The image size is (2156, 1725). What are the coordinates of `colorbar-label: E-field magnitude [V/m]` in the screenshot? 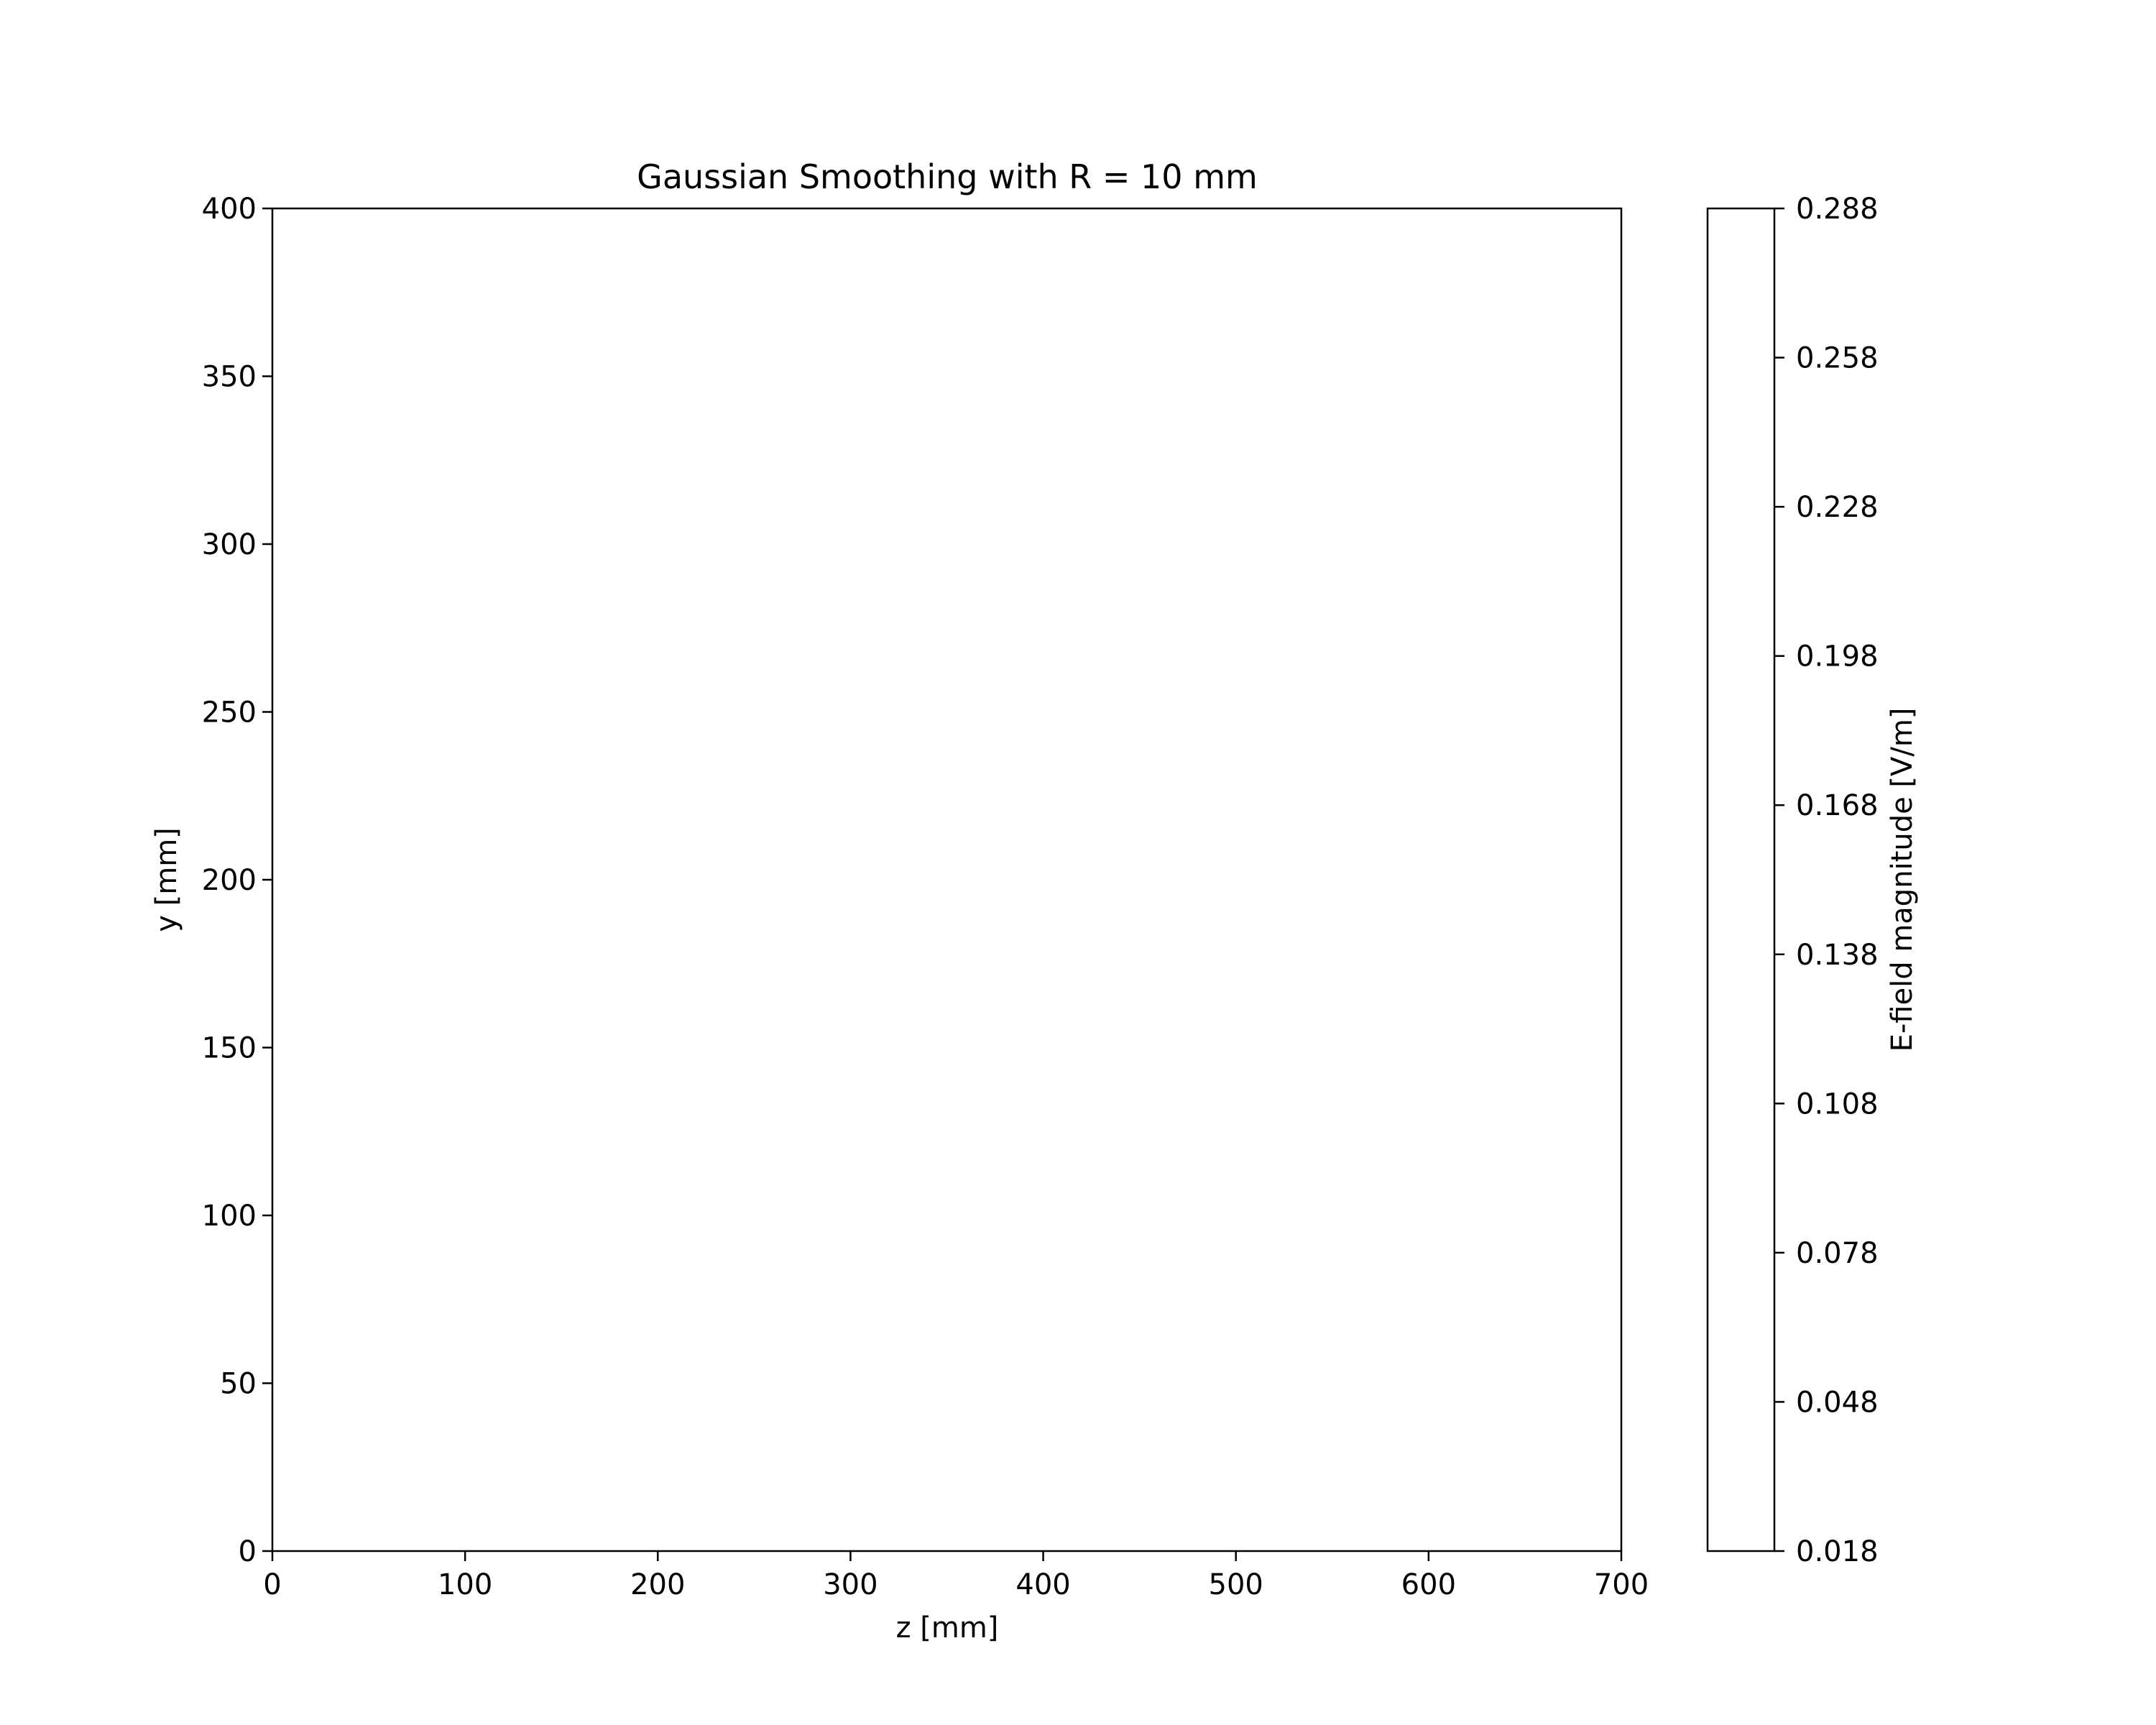 It's located at (1903, 880).